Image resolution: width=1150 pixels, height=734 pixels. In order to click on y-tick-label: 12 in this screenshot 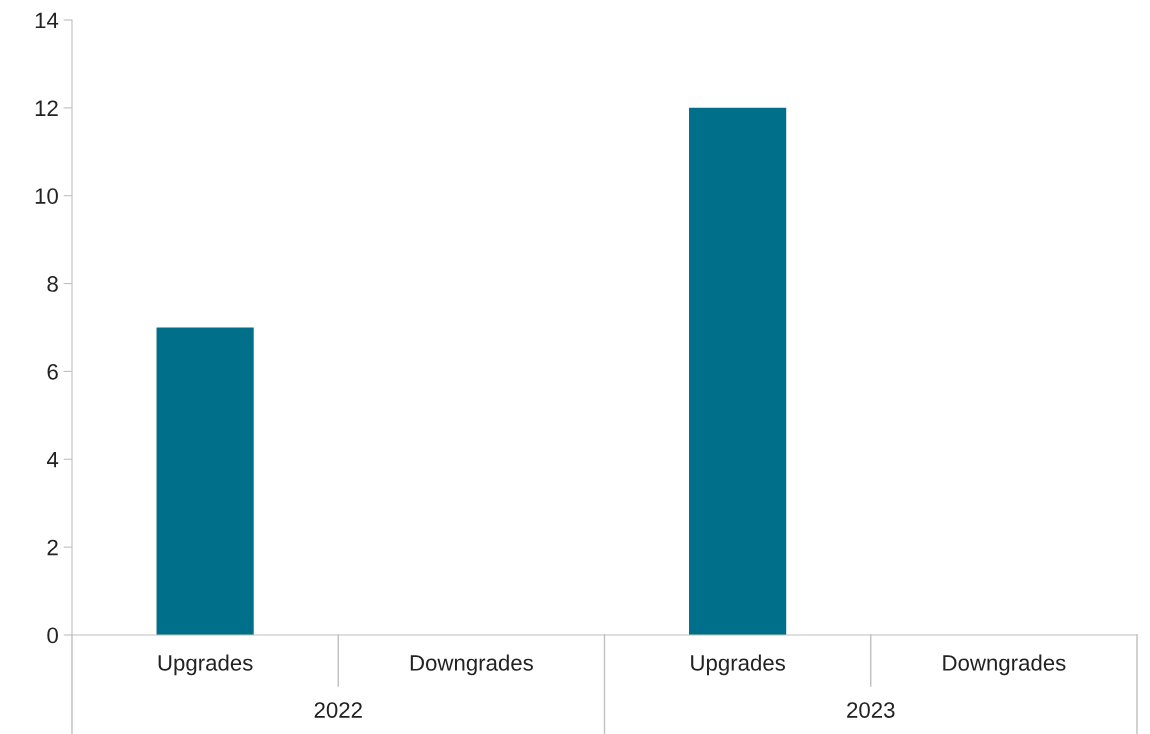, I will do `click(46, 108)`.